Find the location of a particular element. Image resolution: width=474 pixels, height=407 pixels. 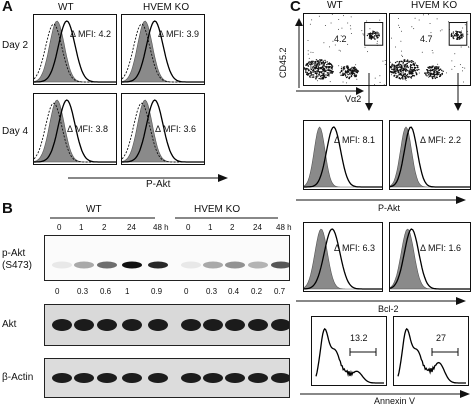

gate-box is located at coordinates (458, 34).